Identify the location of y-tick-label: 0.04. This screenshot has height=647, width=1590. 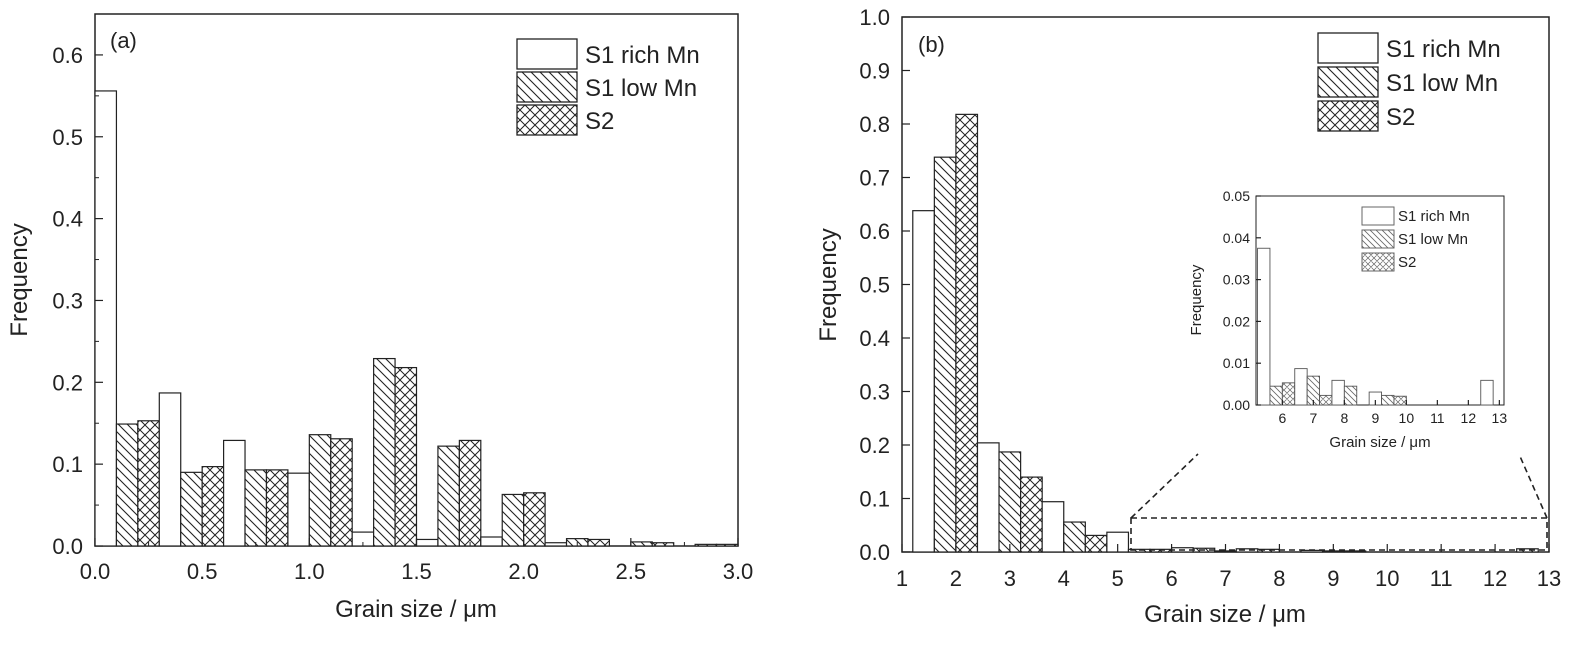
(1236, 238).